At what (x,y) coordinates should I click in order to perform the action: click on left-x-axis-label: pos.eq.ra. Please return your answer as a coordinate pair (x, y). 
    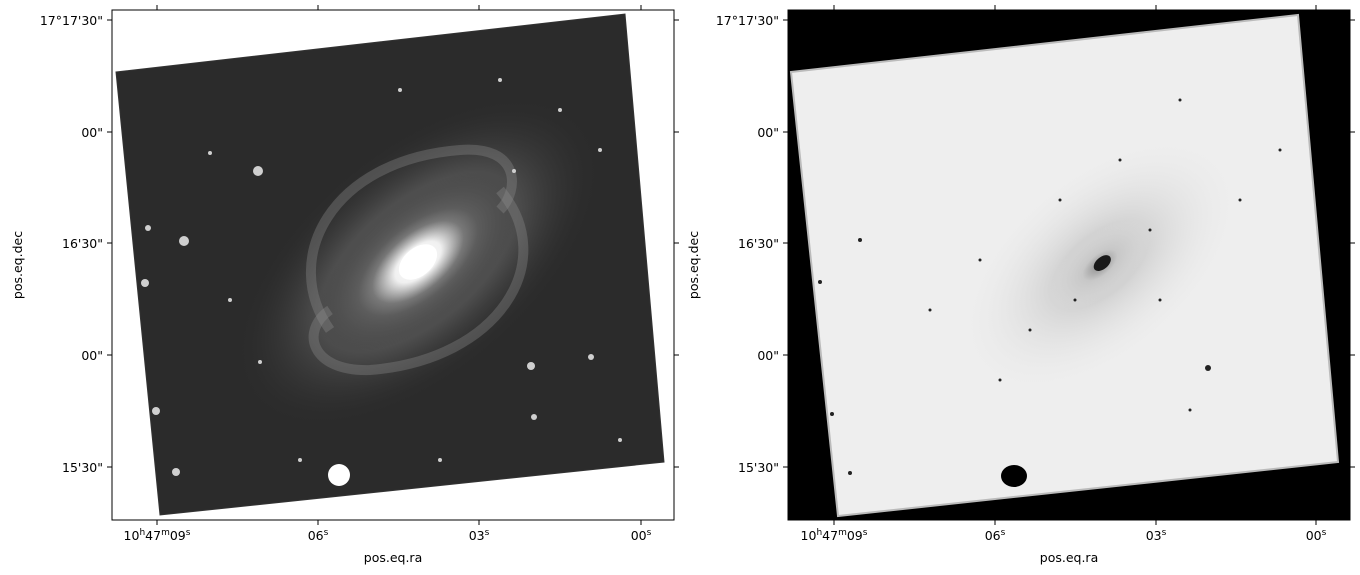
    Looking at the image, I should click on (393, 557).